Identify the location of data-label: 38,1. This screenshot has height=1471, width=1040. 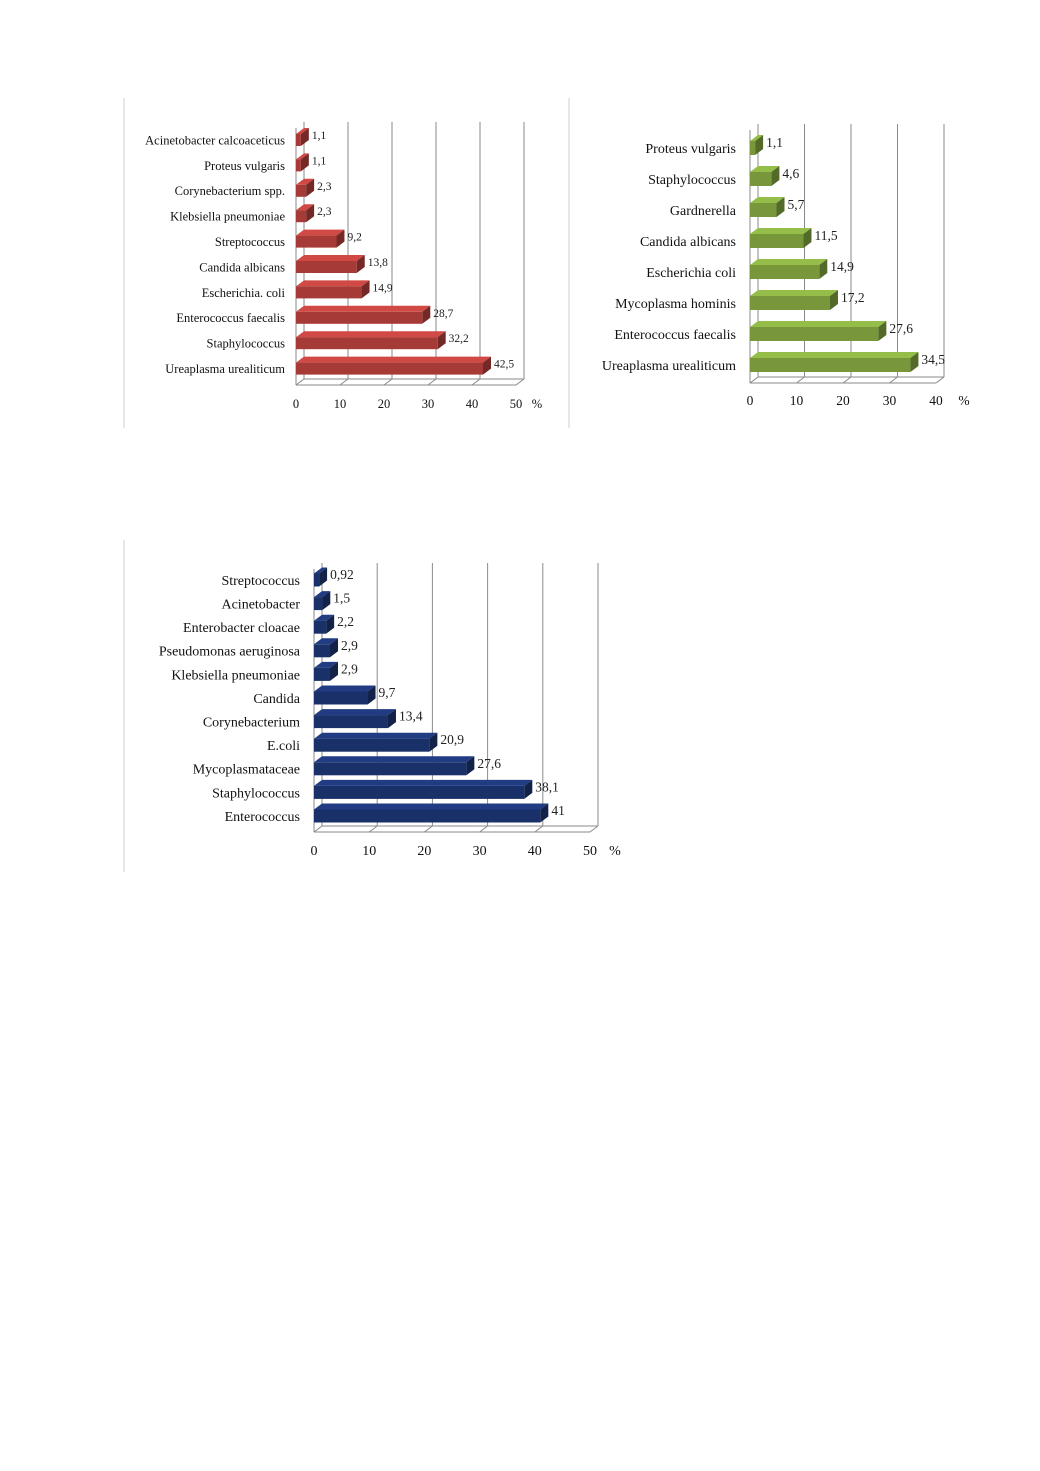
(547, 786).